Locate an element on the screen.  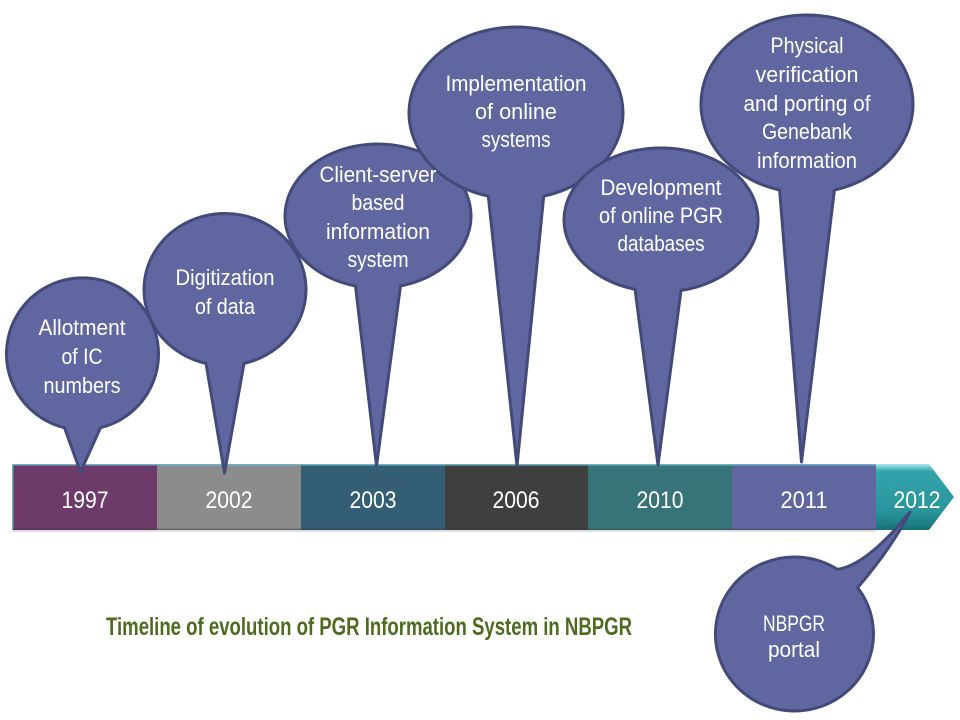
svg-text: verification is located at coordinates (807, 74).